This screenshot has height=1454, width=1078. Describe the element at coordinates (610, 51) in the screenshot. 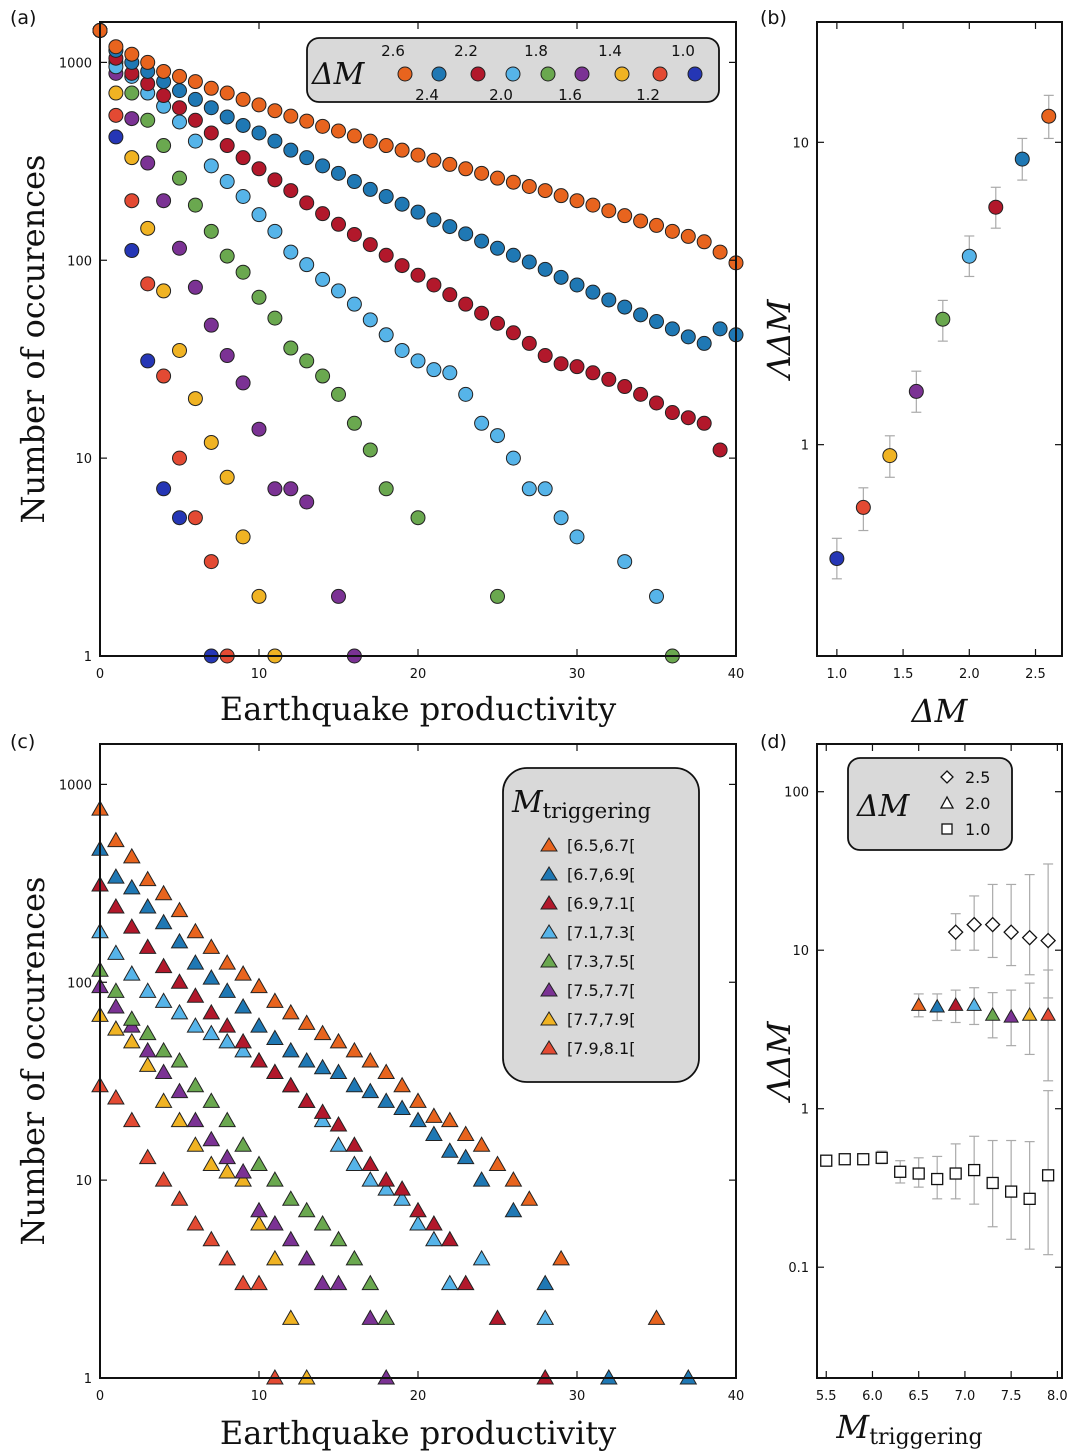

I see `panel-a-legend-label: 1.4` at that location.